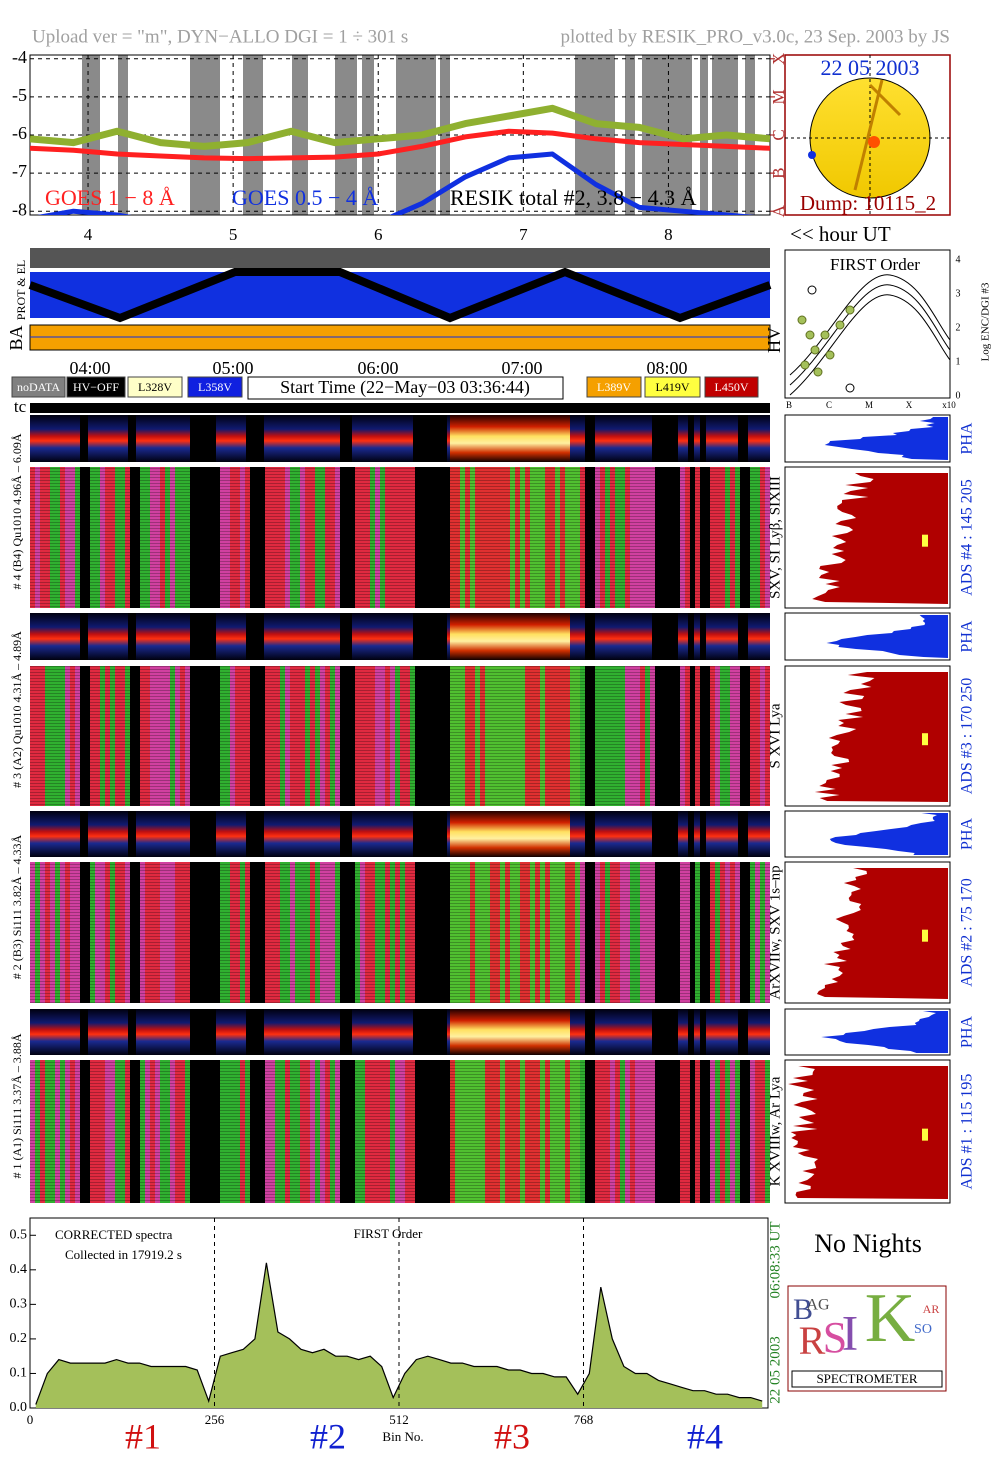 This screenshot has width=1004, height=1477. I want to click on first-order-y-title: Log ENC/DGI #3, so click(986, 321).